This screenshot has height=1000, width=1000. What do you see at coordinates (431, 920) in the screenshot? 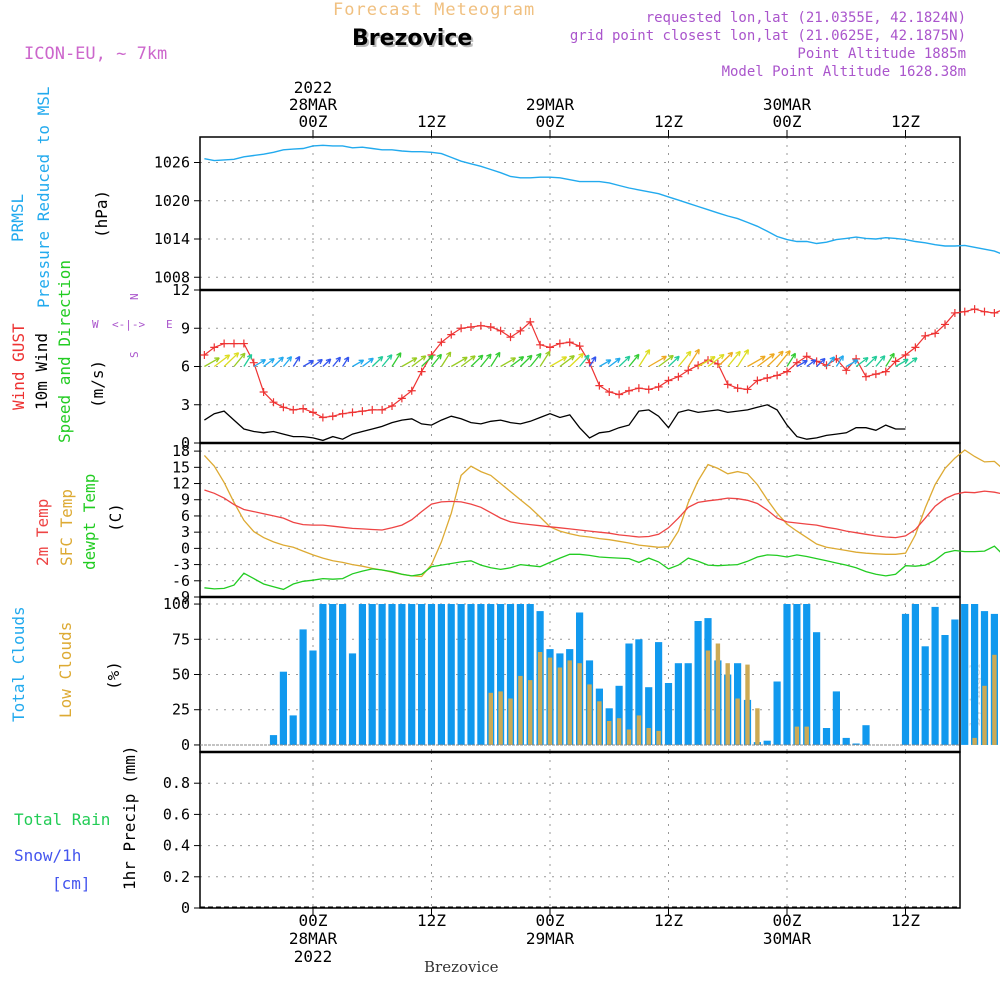
I see `bottom-tick-hour: 12Z` at bounding box center [431, 920].